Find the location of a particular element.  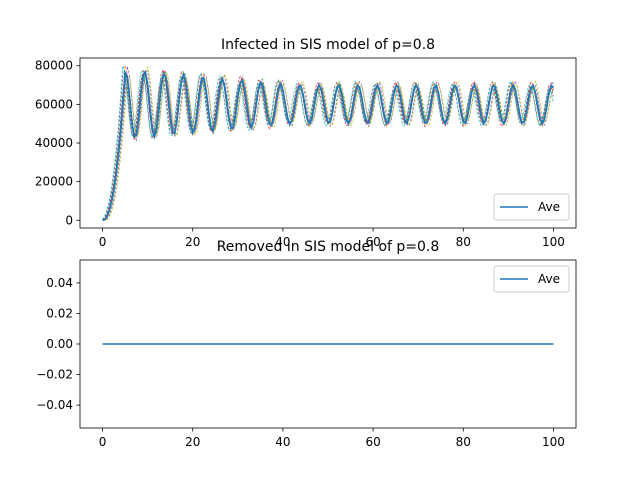

removed-legend: Ave is located at coordinates (531, 279).